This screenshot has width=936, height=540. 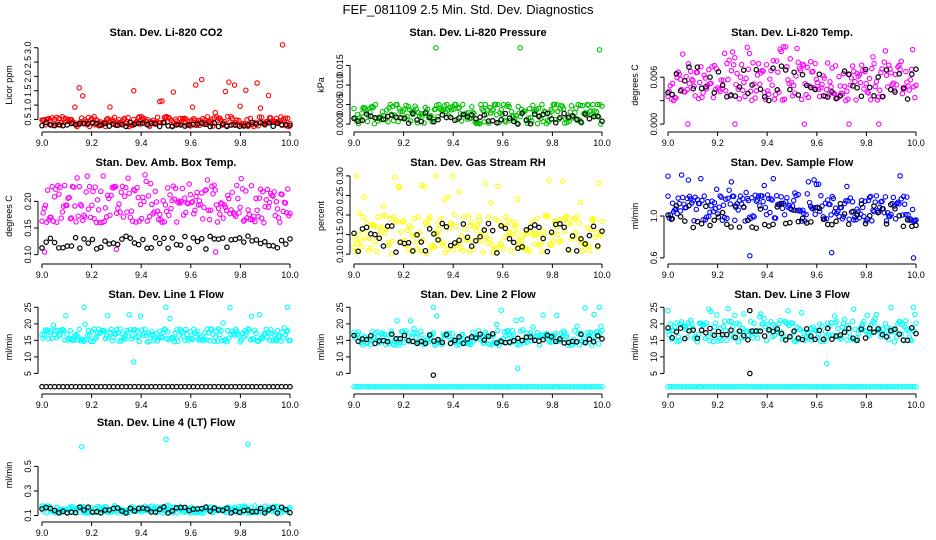 What do you see at coordinates (91, 275) in the screenshot?
I see `x-tick-label: 9.2` at bounding box center [91, 275].